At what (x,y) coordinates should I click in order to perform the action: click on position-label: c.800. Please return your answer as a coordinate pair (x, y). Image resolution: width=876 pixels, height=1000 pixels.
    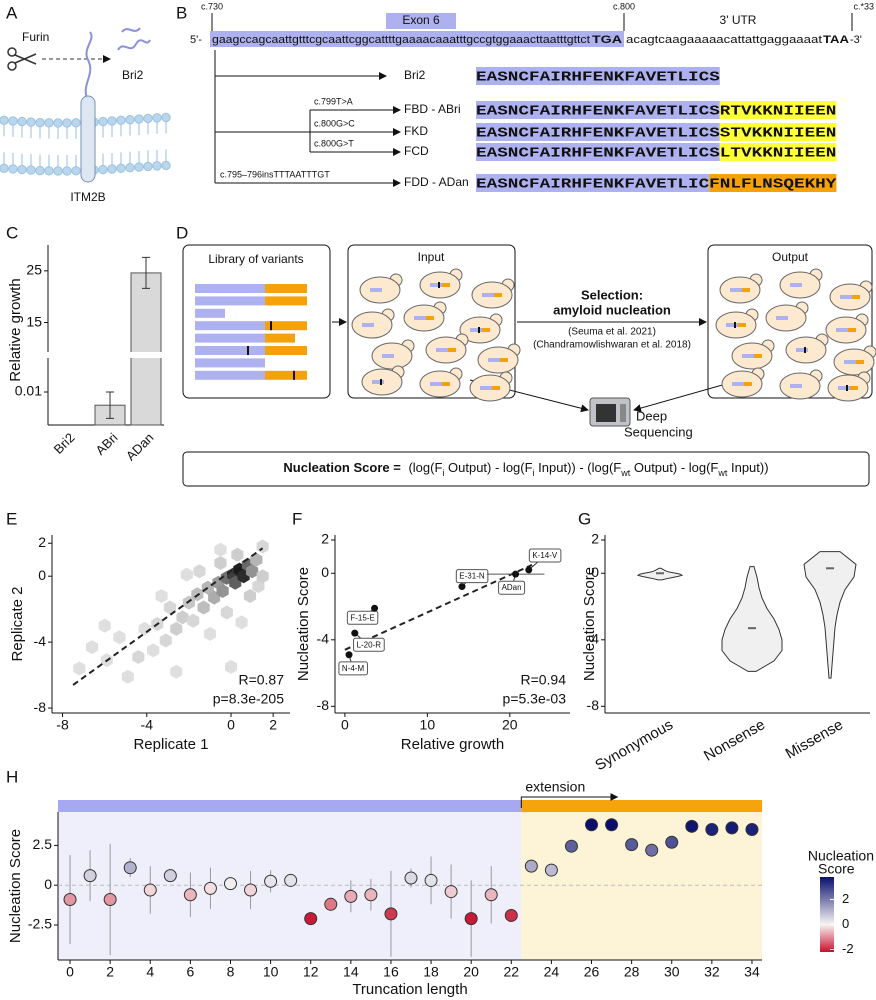
    Looking at the image, I should click on (624, 6).